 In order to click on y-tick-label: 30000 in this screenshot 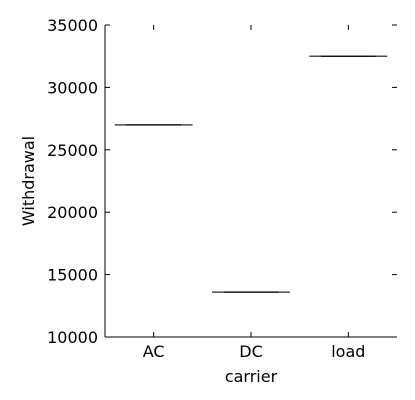, I will do `click(72, 87)`.